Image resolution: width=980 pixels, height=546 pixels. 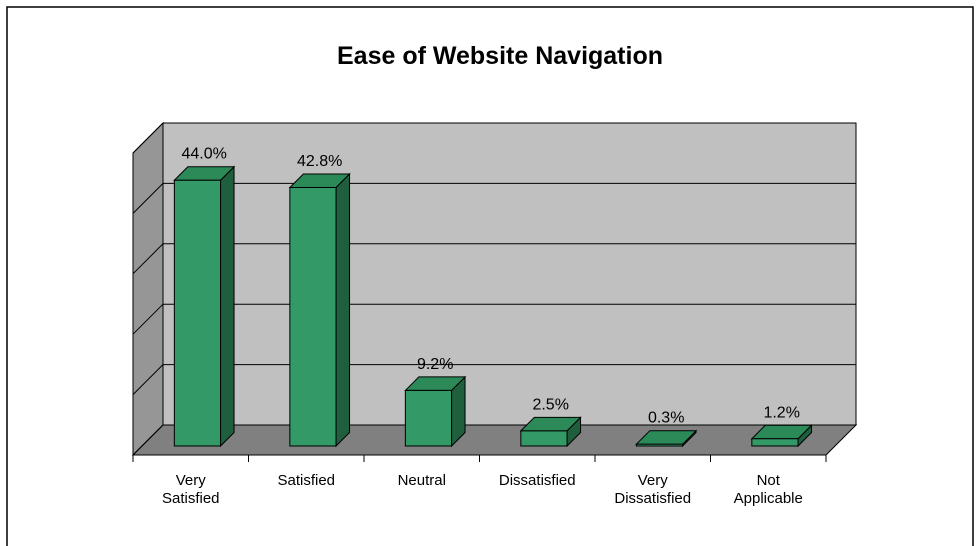 I want to click on x-tick-label: Dissatisfied, so click(x=537, y=480).